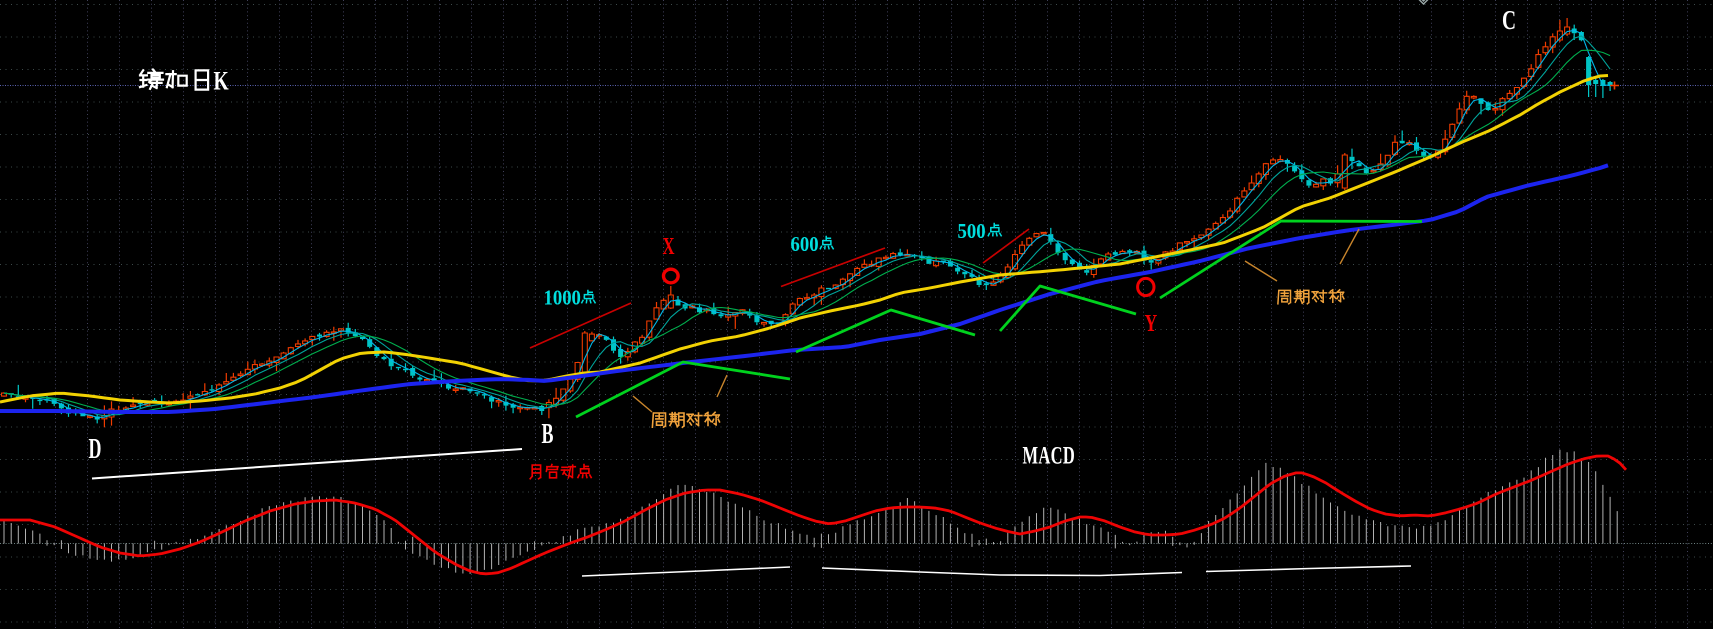  I want to click on svg-text: 1000, so click(562, 297).